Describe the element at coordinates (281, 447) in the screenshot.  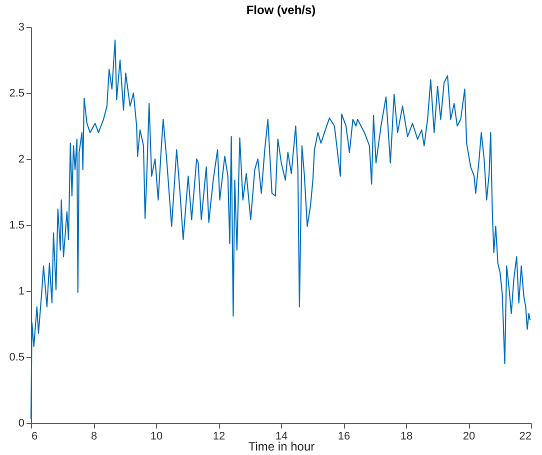
I see `x-axis-title: Time in hour` at that location.